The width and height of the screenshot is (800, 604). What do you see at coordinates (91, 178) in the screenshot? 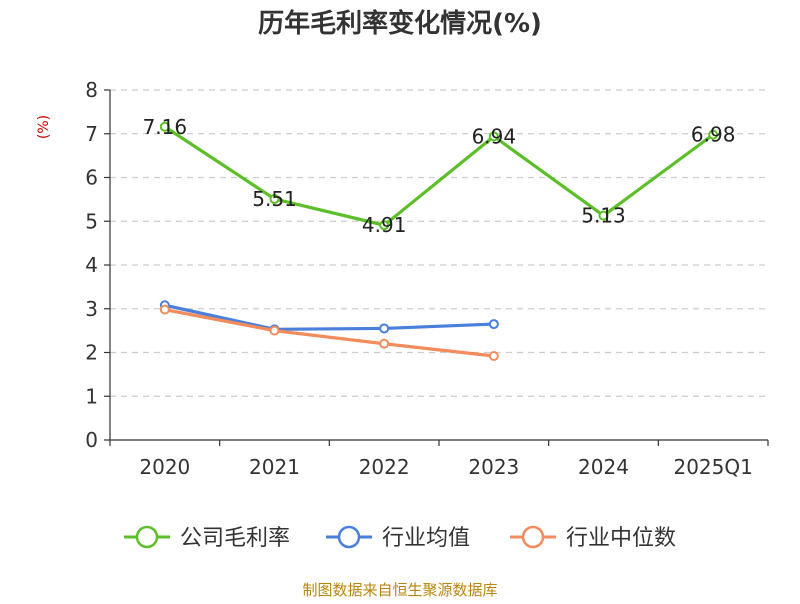
I see `y-tick-label: 6` at bounding box center [91, 178].